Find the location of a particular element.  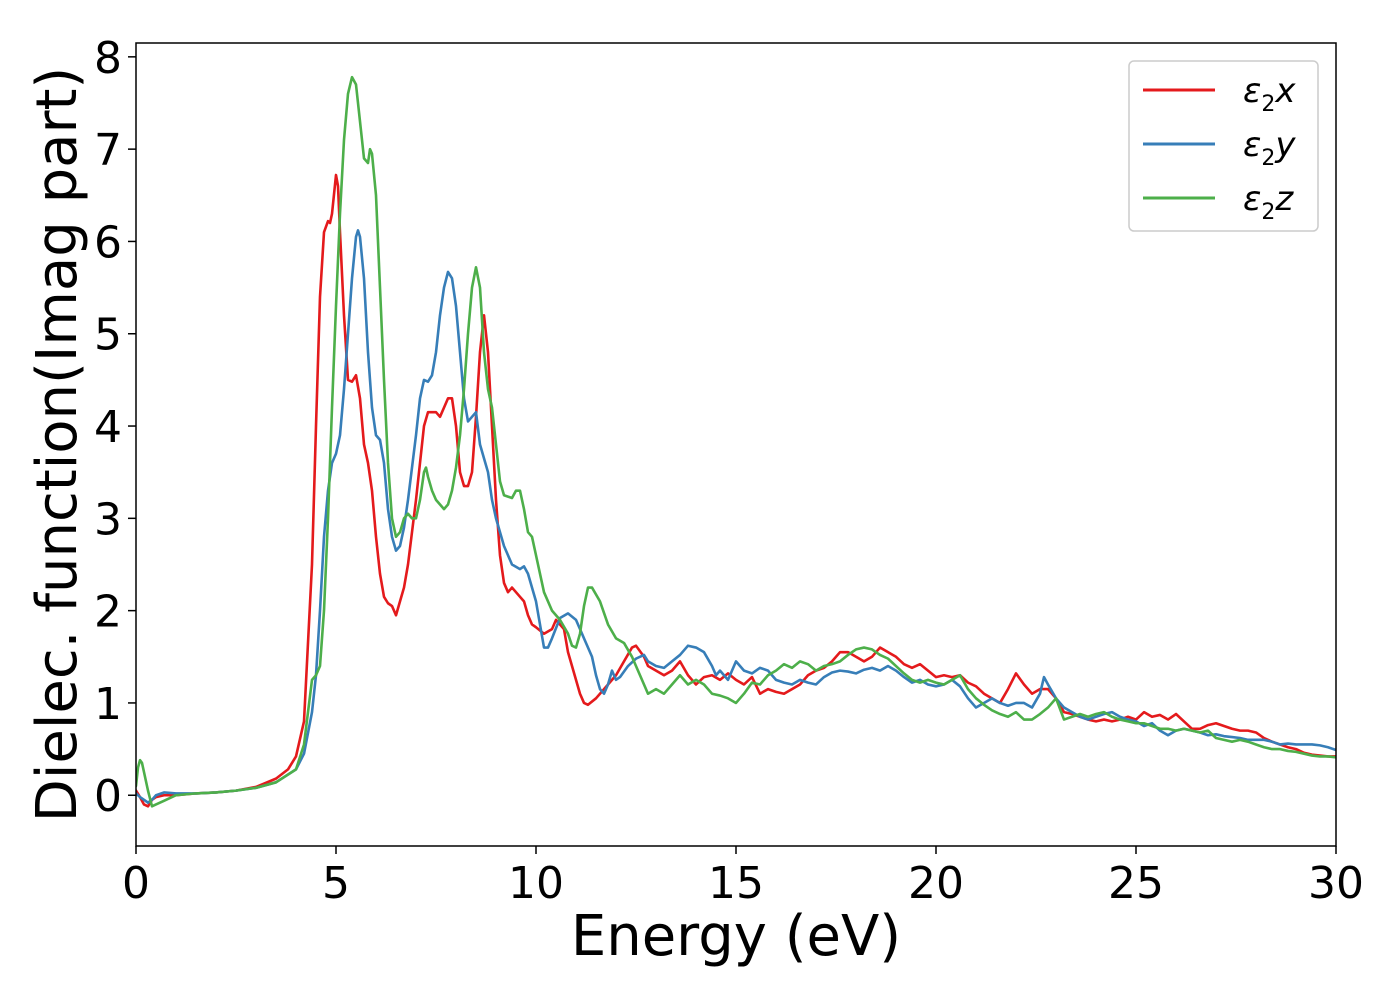

legend-item-z: ε2z is located at coordinates (1218, 202).